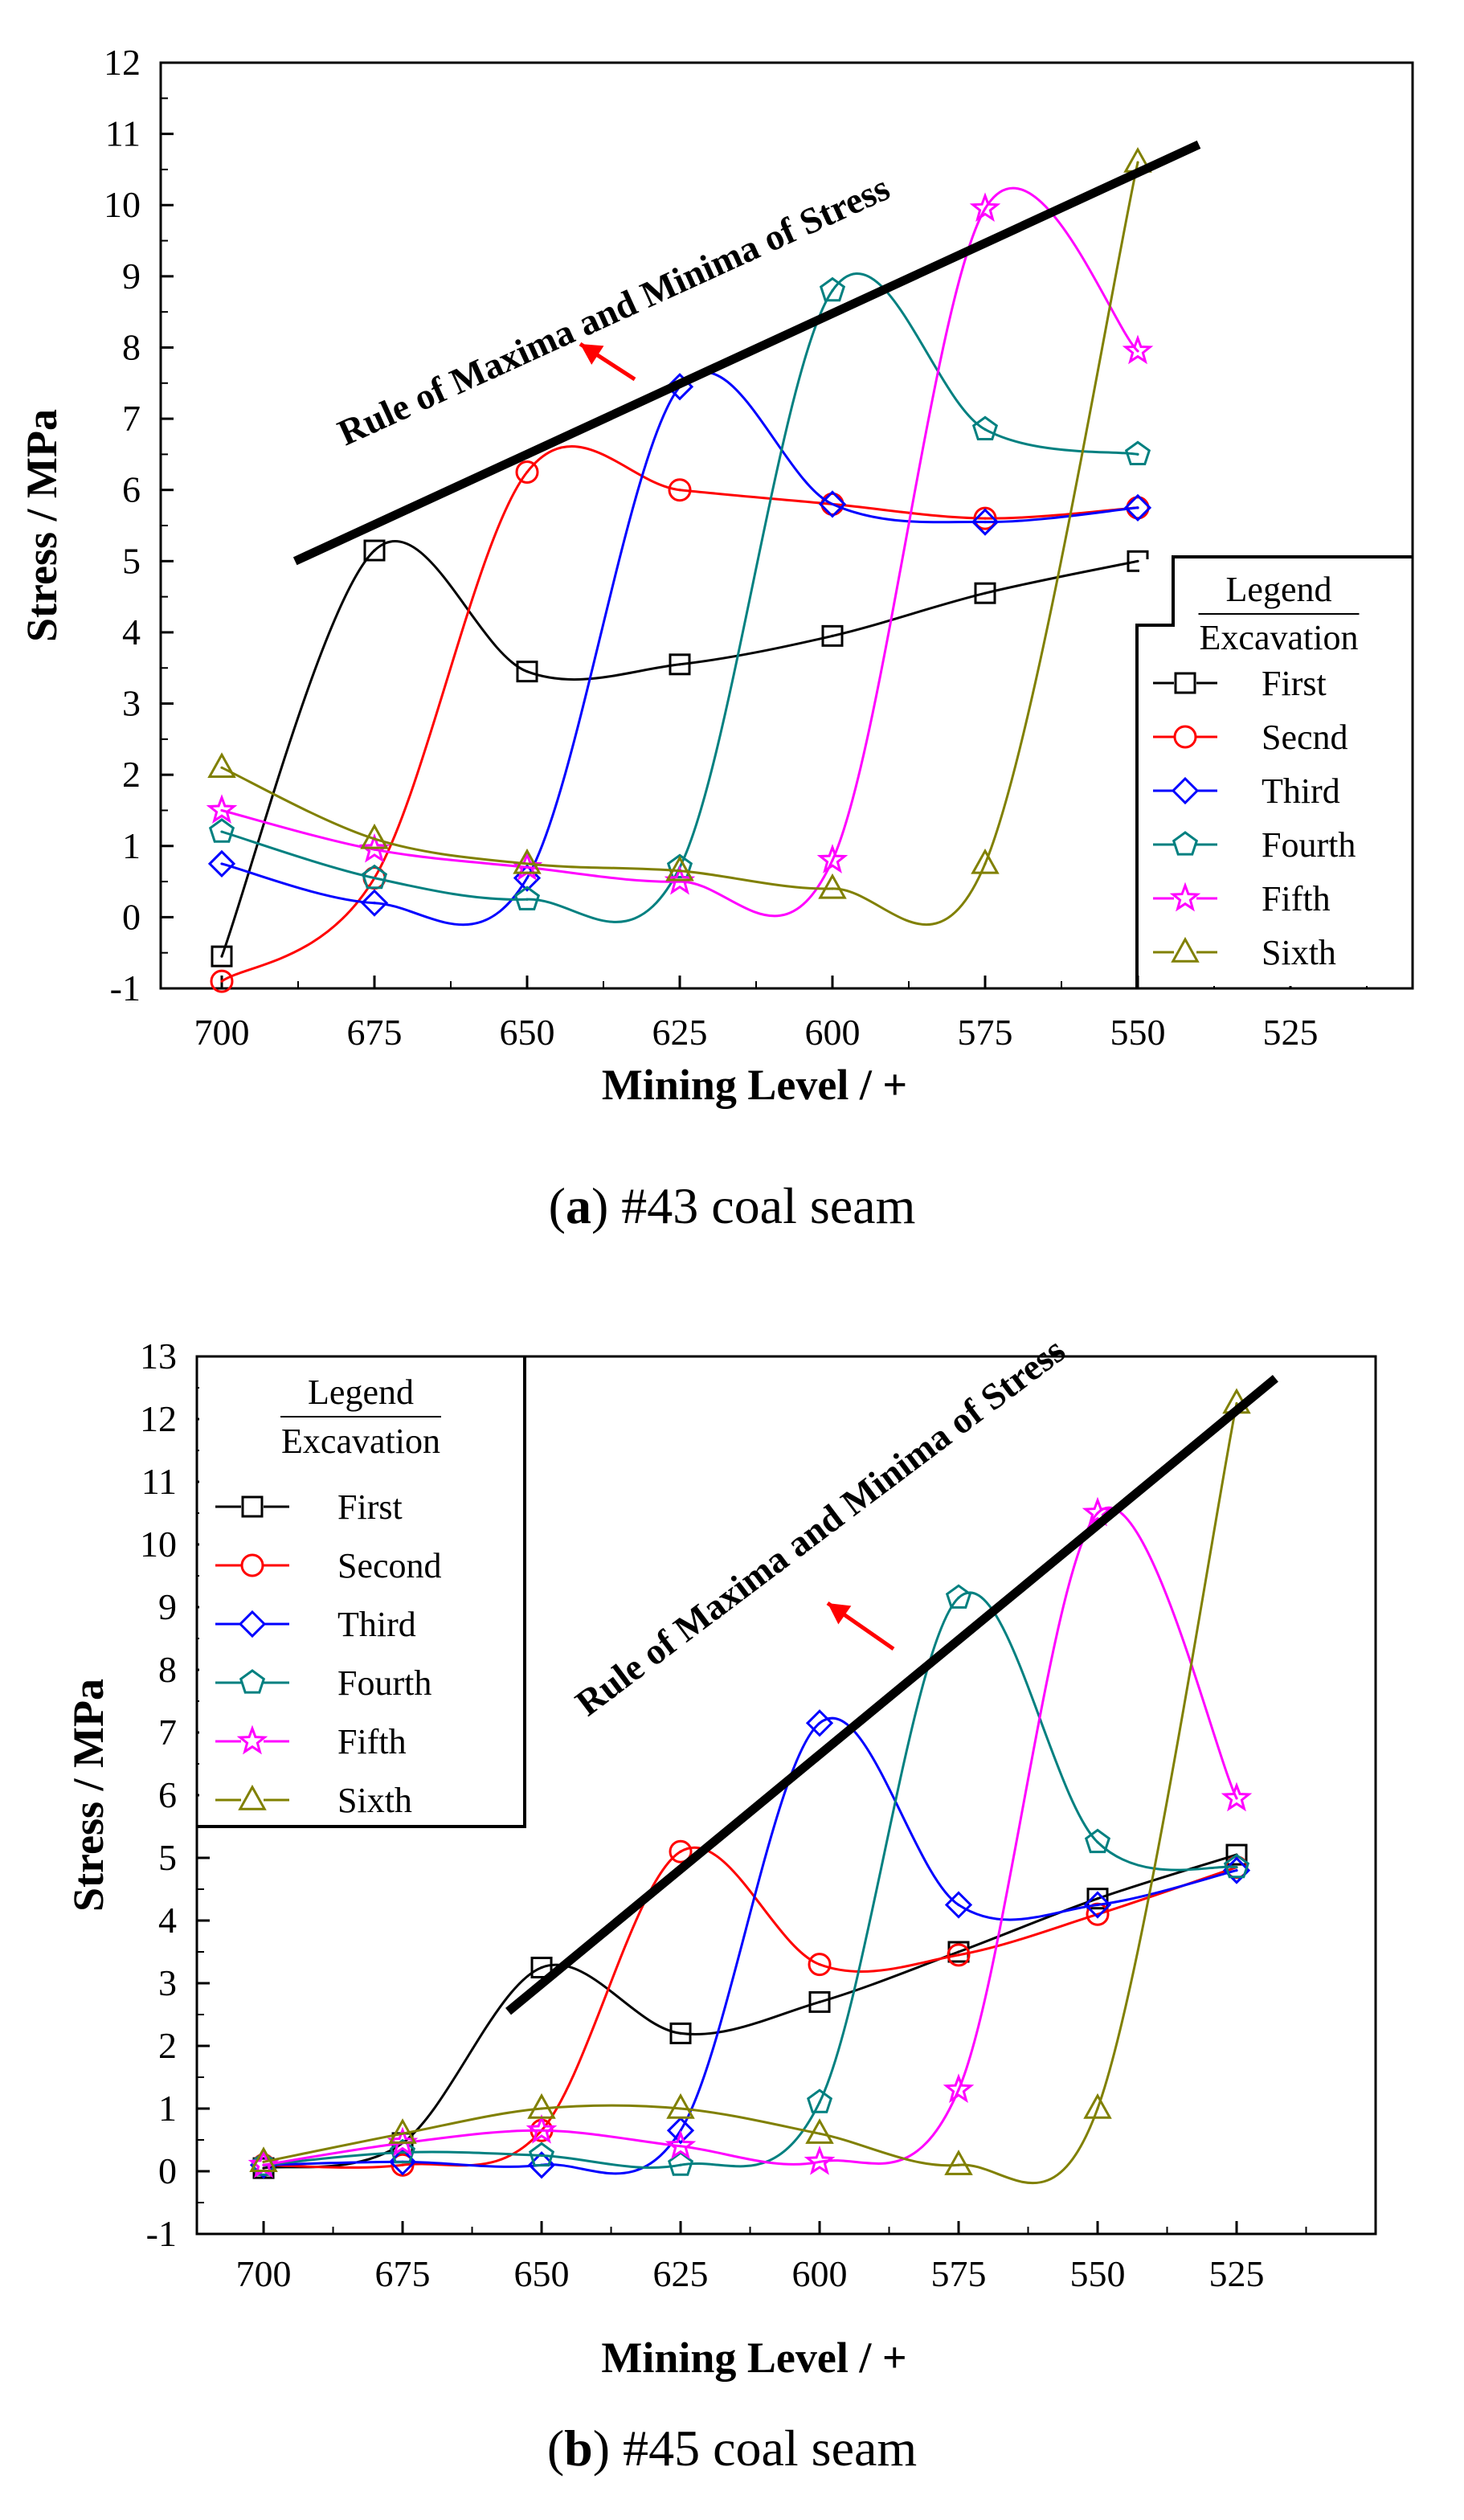  What do you see at coordinates (131, 346) in the screenshot?
I see `y-tick-label: 8` at bounding box center [131, 346].